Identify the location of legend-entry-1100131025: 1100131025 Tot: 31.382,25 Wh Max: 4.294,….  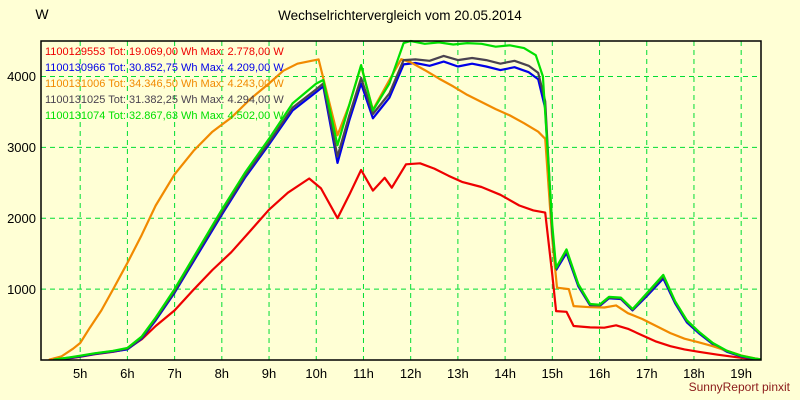
(164, 100).